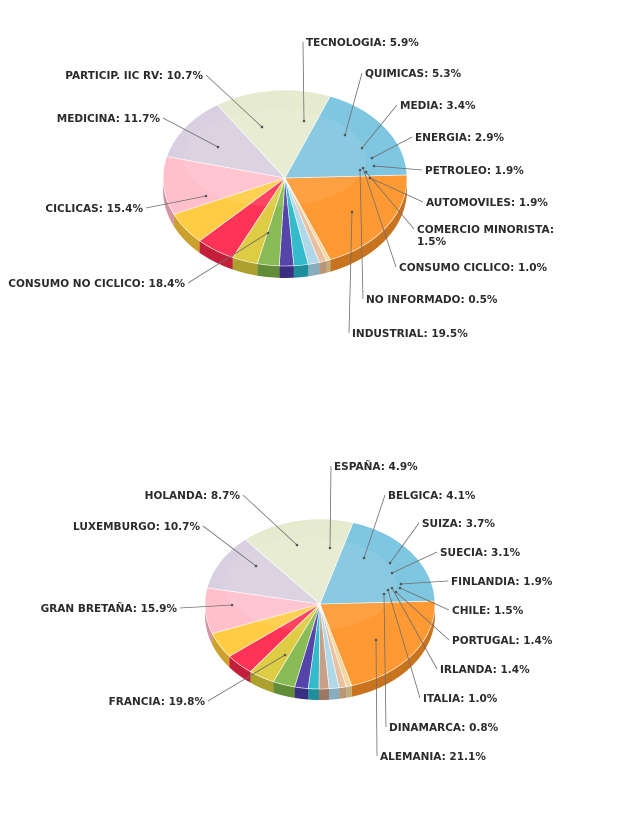  I want to click on data-label-ciclicas: CICLICAS: 15.4%, so click(94, 209).